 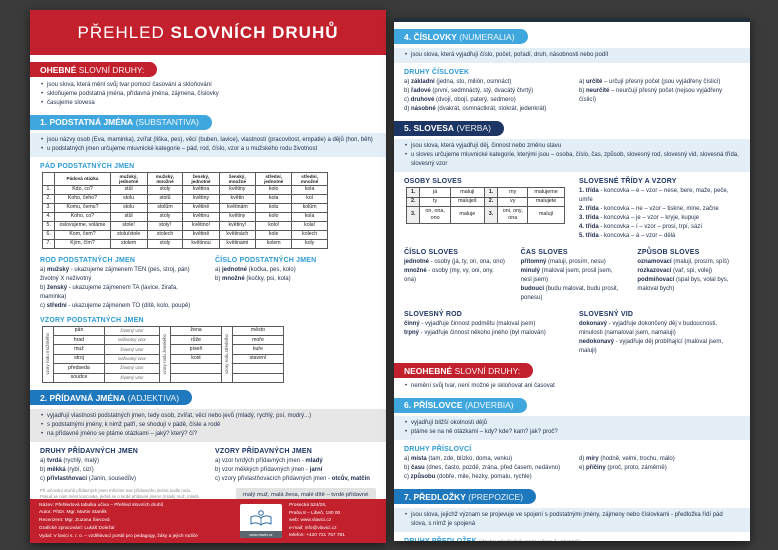 What do you see at coordinates (128, 243) in the screenshot?
I see `table-cell: stolem` at bounding box center [128, 243].